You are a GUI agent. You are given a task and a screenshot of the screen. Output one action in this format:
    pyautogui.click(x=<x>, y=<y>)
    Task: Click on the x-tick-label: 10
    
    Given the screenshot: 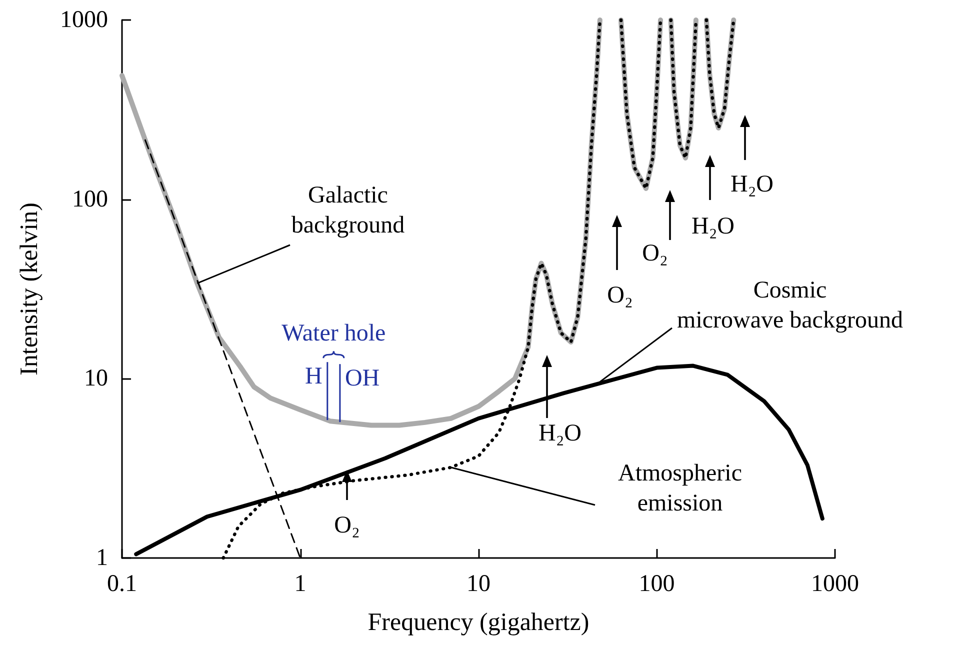 What is the action you would take?
    pyautogui.click(x=478, y=584)
    